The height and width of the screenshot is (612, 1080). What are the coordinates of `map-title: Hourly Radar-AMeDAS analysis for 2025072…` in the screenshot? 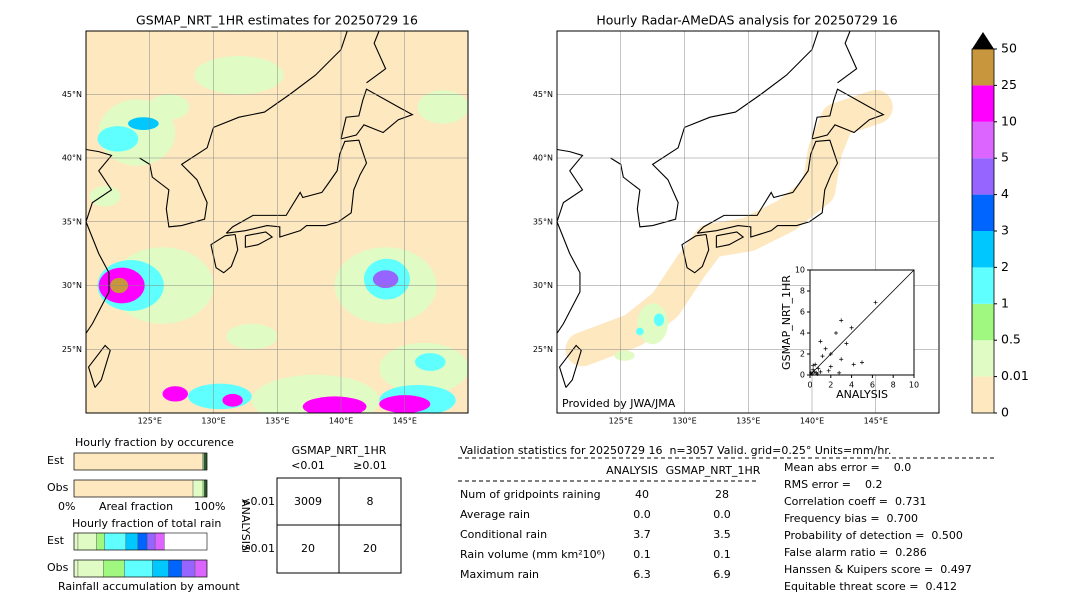 It's located at (746, 20).